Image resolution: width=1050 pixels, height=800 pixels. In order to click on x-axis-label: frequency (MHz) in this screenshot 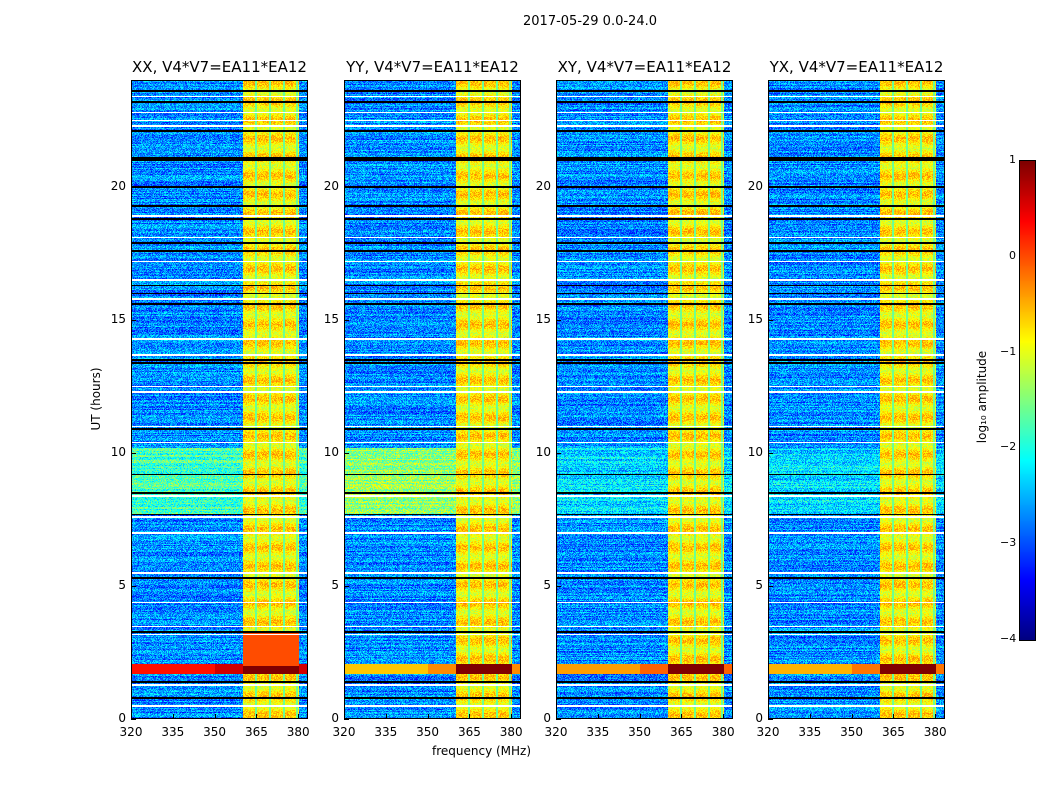, I will do `click(482, 751)`.